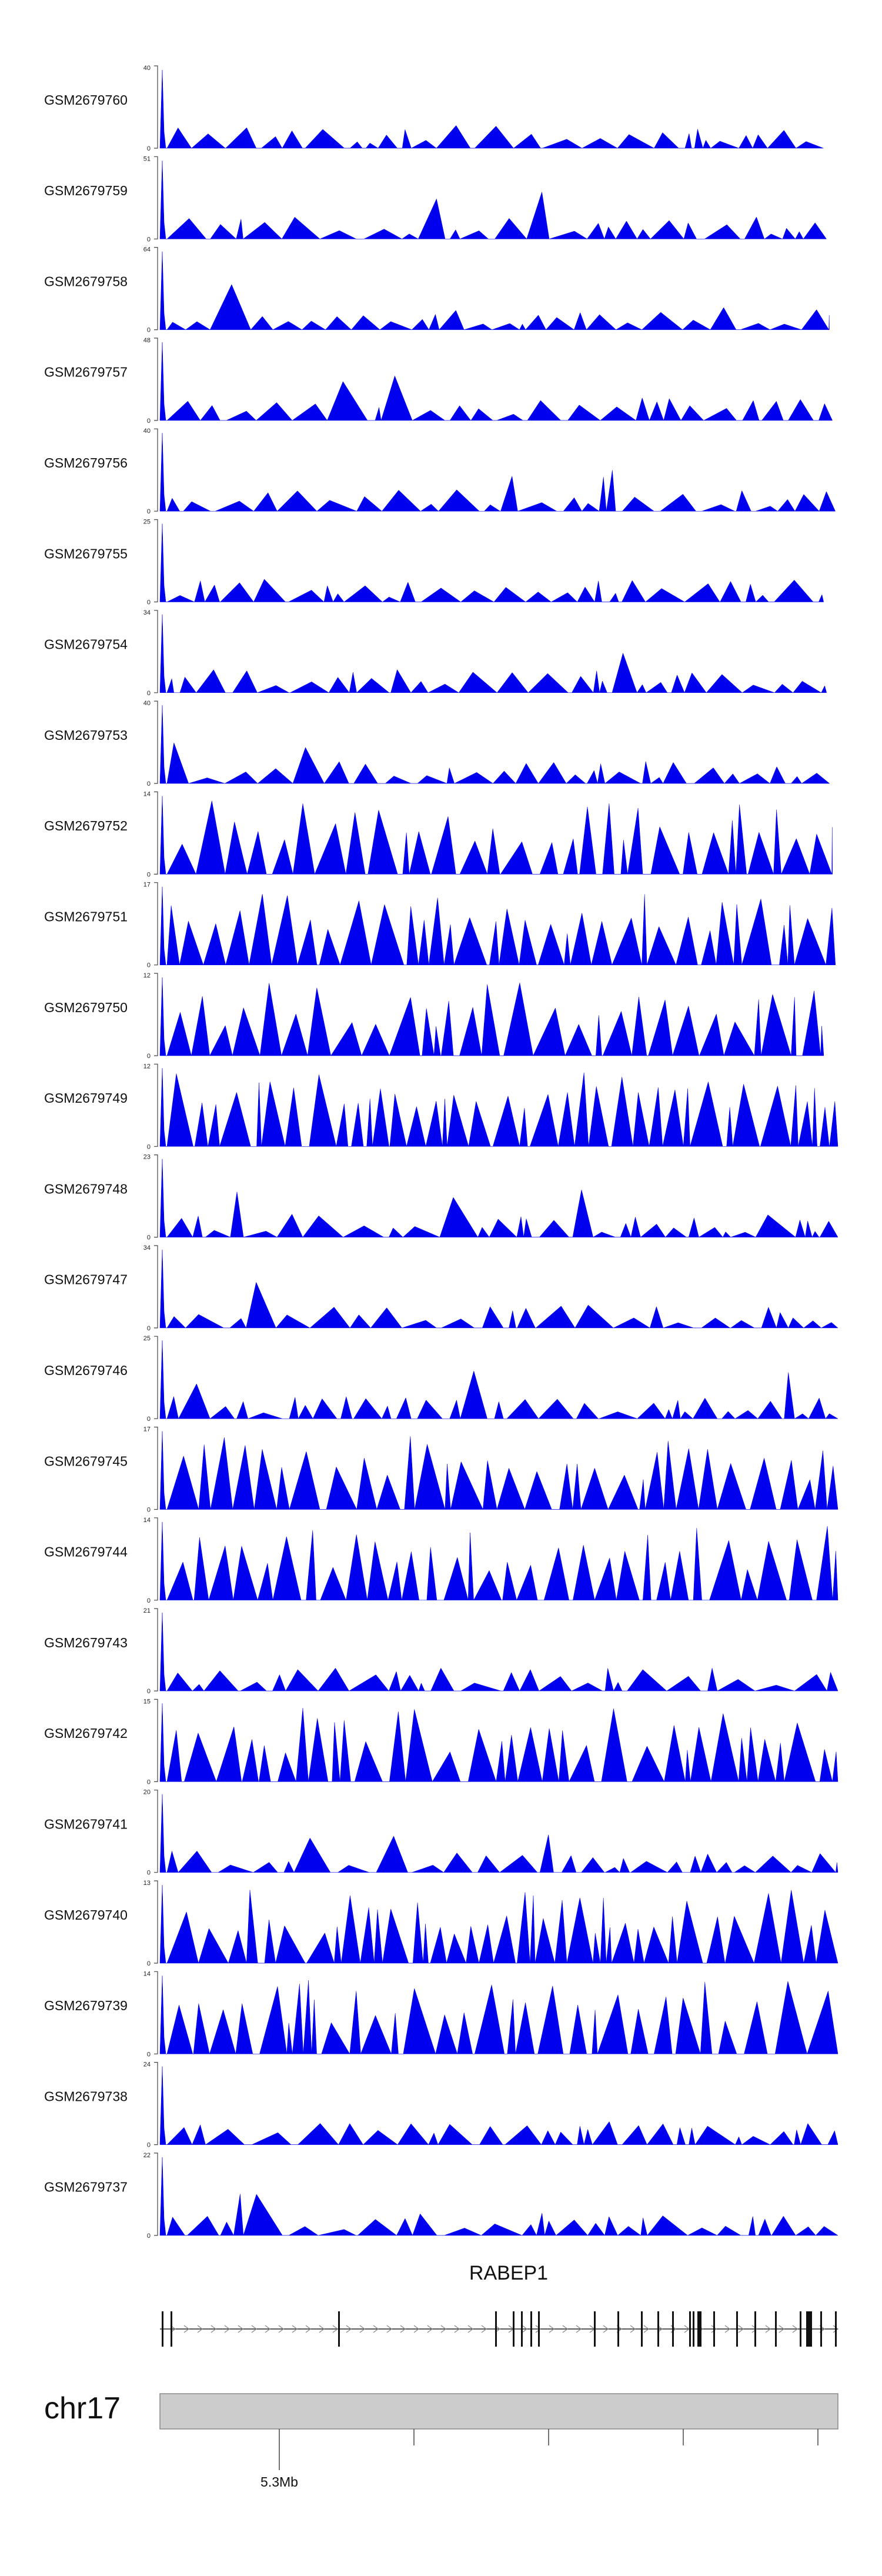 The image size is (882, 2576). Describe the element at coordinates (435, 653) in the screenshot. I see `coverage-track: GSM2679754 34 0` at that location.